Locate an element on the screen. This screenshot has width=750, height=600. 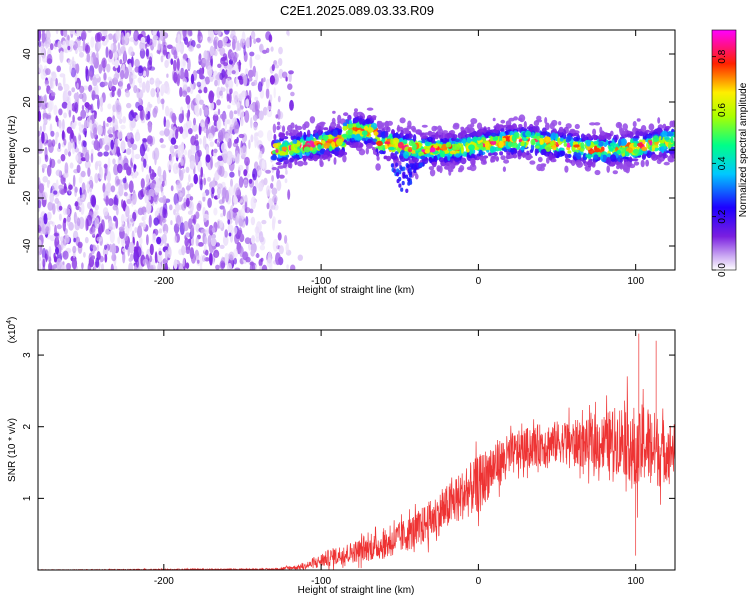
x-tick-label: -100 is located at coordinates (321, 581).